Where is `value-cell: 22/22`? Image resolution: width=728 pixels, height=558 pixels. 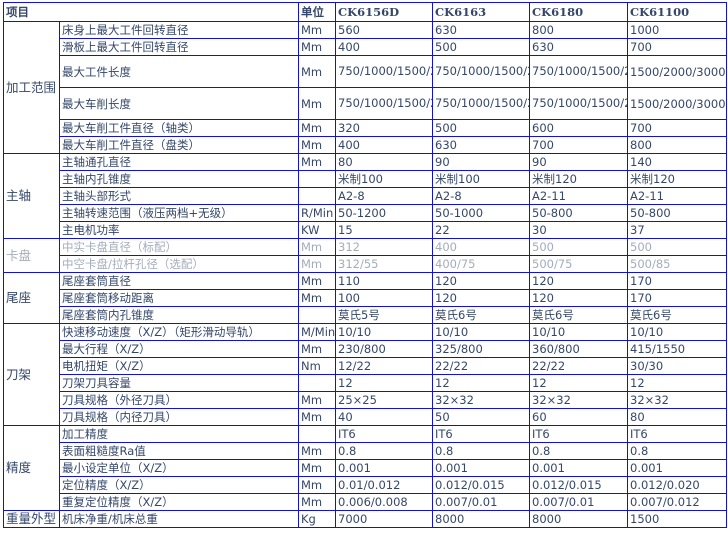
value-cell: 22/22 is located at coordinates (481, 366).